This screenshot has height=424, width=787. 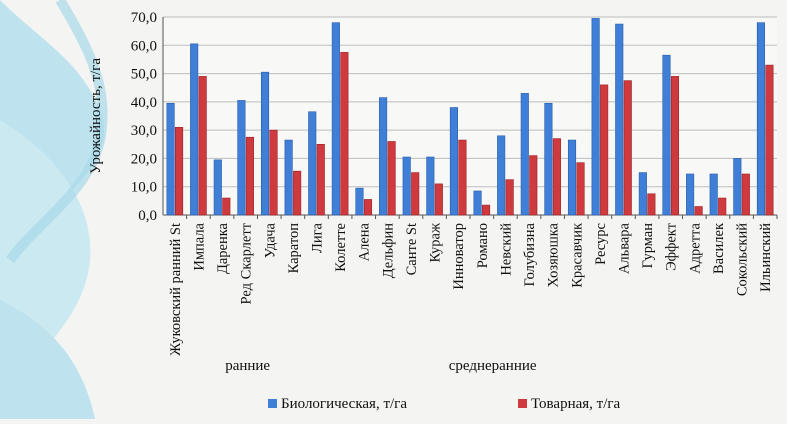 I want to click on x-tick-label: Удача, so click(x=270, y=240).